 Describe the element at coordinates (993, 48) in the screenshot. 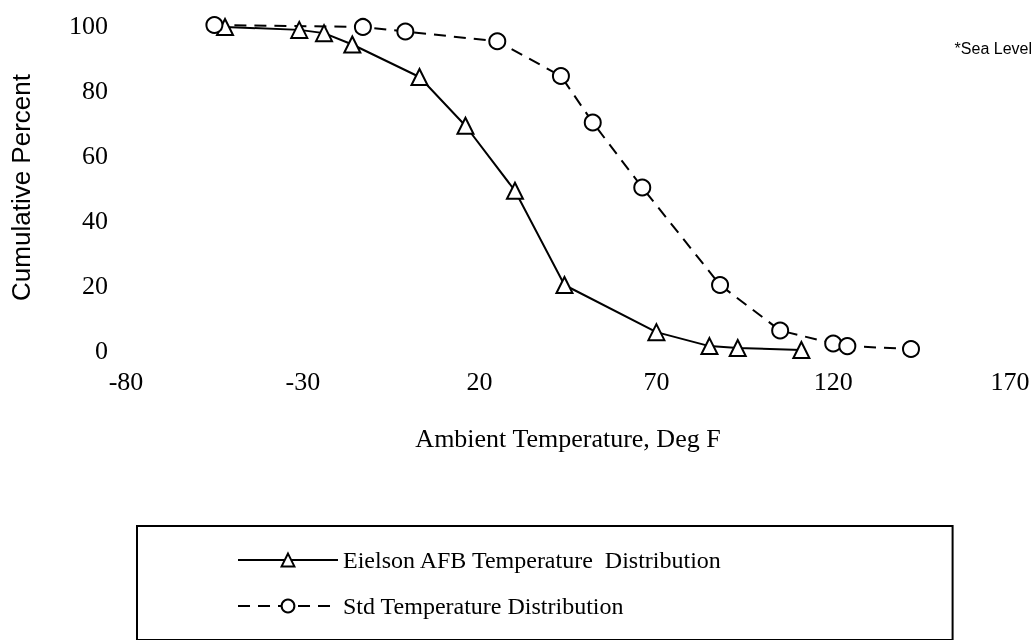

I see `annotation: *Sea Level` at that location.